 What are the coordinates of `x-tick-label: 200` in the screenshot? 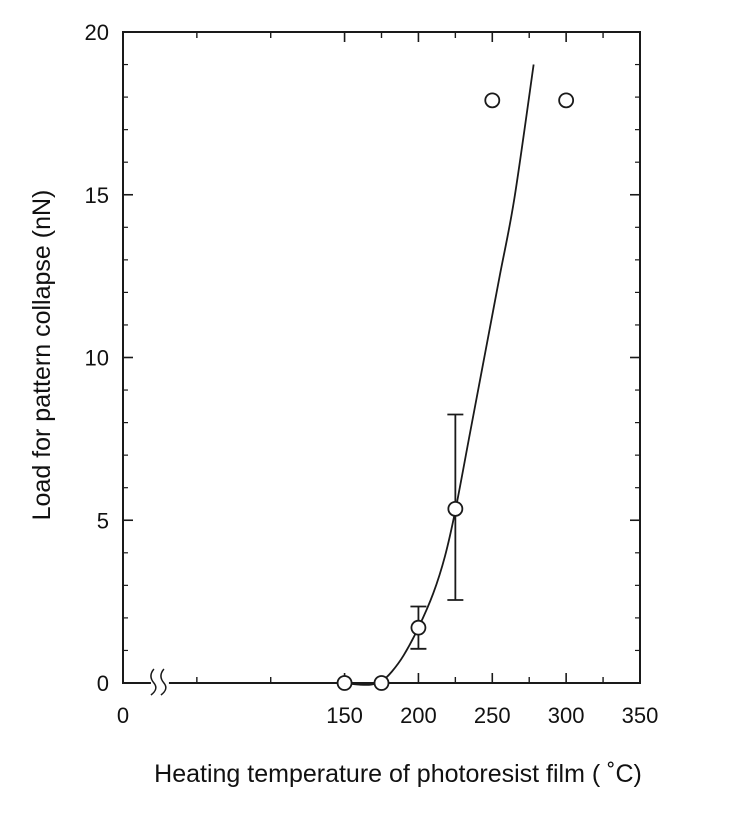 It's located at (418, 715).